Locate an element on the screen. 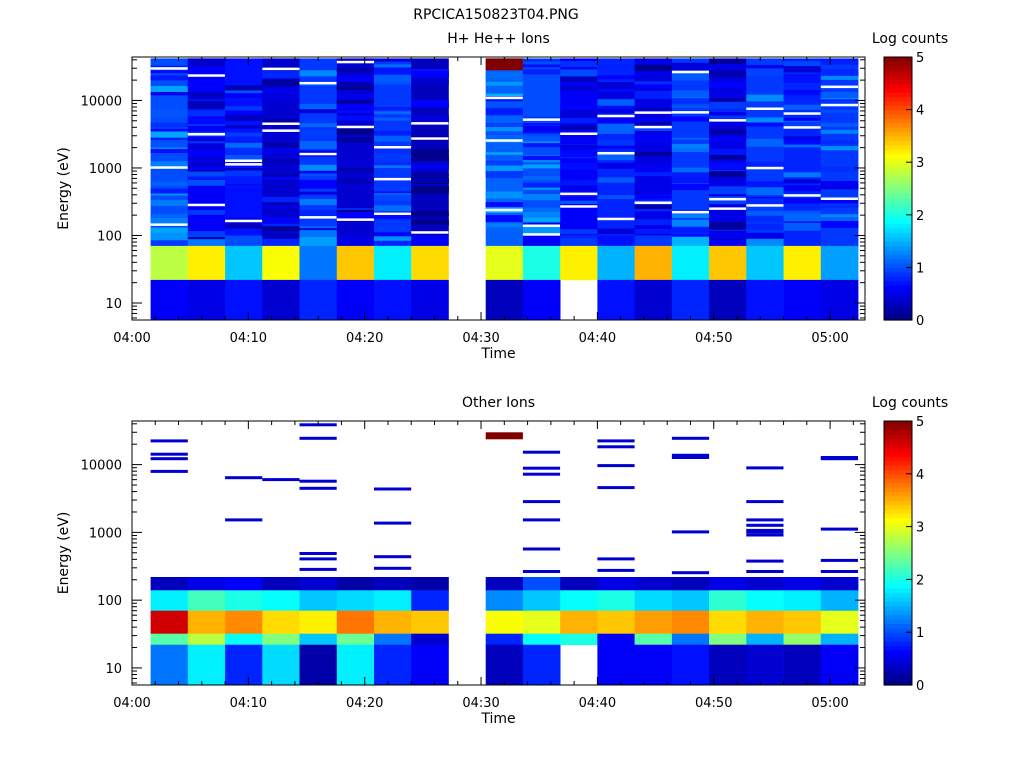 The width and height of the screenshot is (1024, 768). x-tick-label: 04:20 is located at coordinates (364, 338).